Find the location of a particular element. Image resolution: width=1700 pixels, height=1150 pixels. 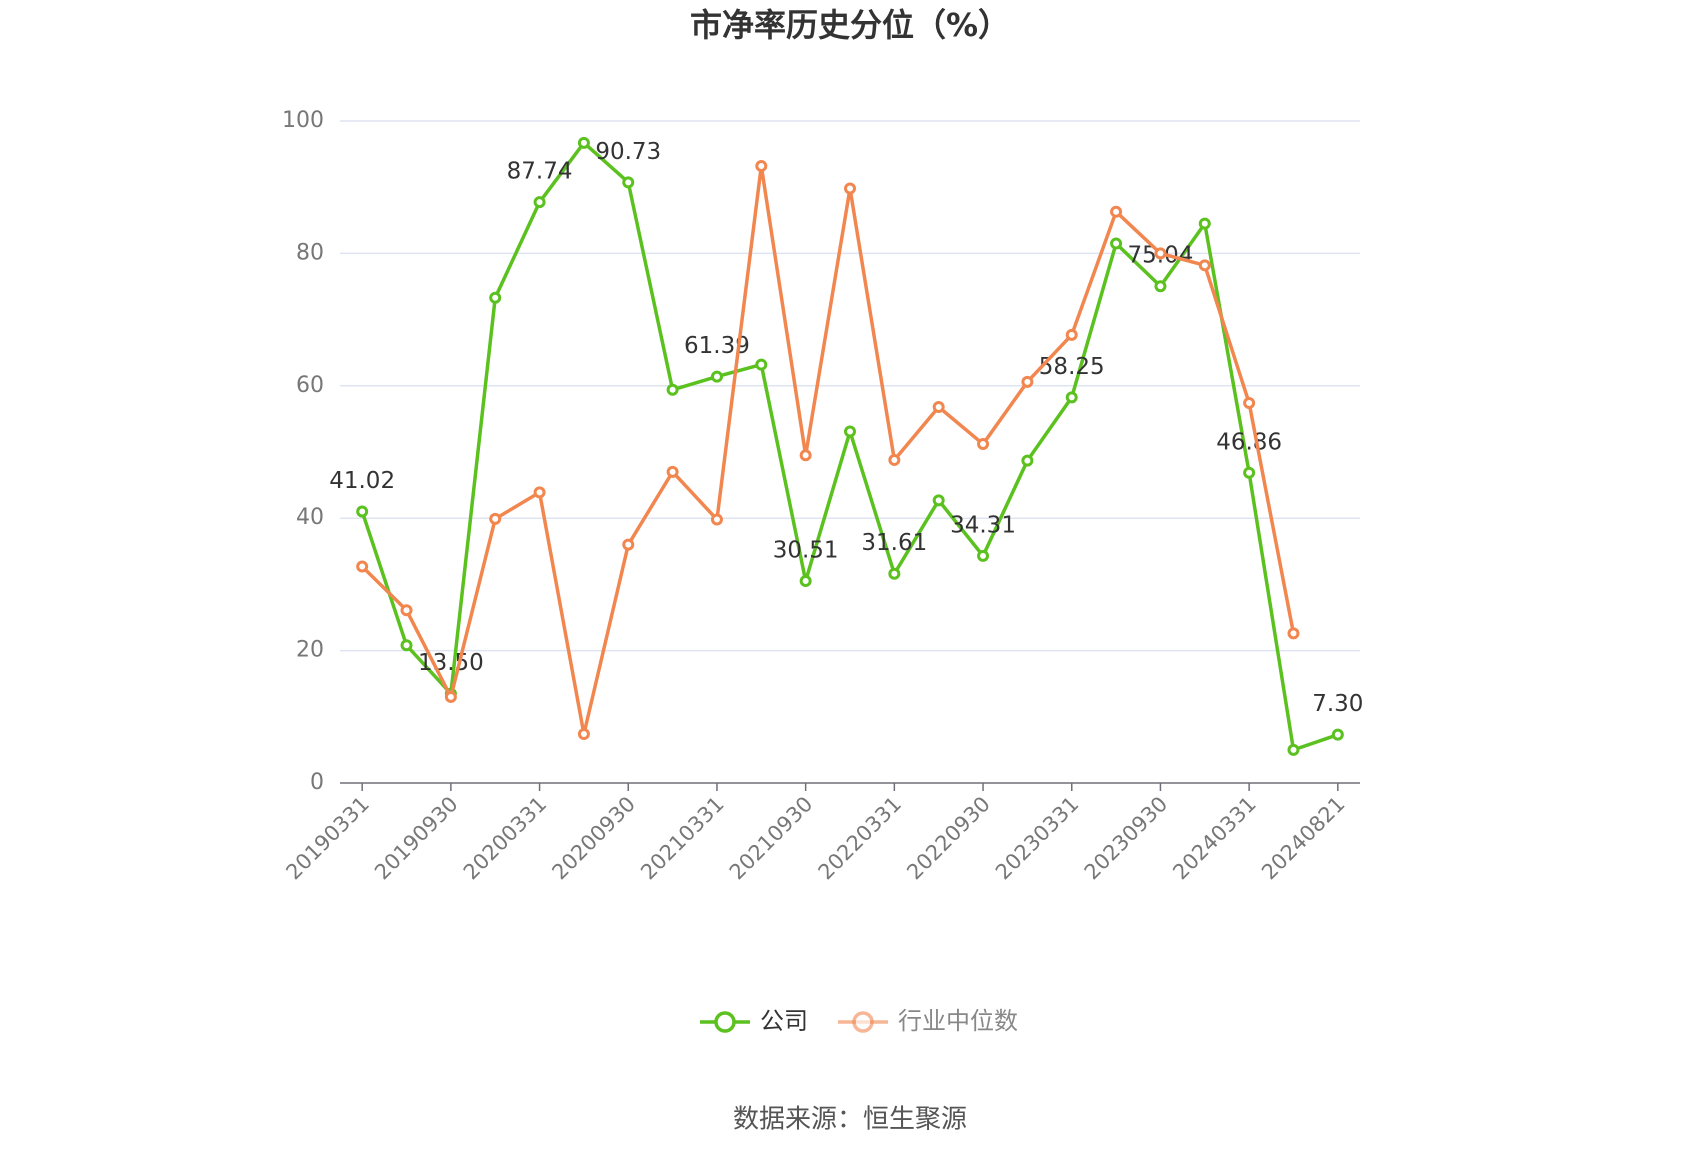

x-tick-label: 20190930 is located at coordinates (416, 838).